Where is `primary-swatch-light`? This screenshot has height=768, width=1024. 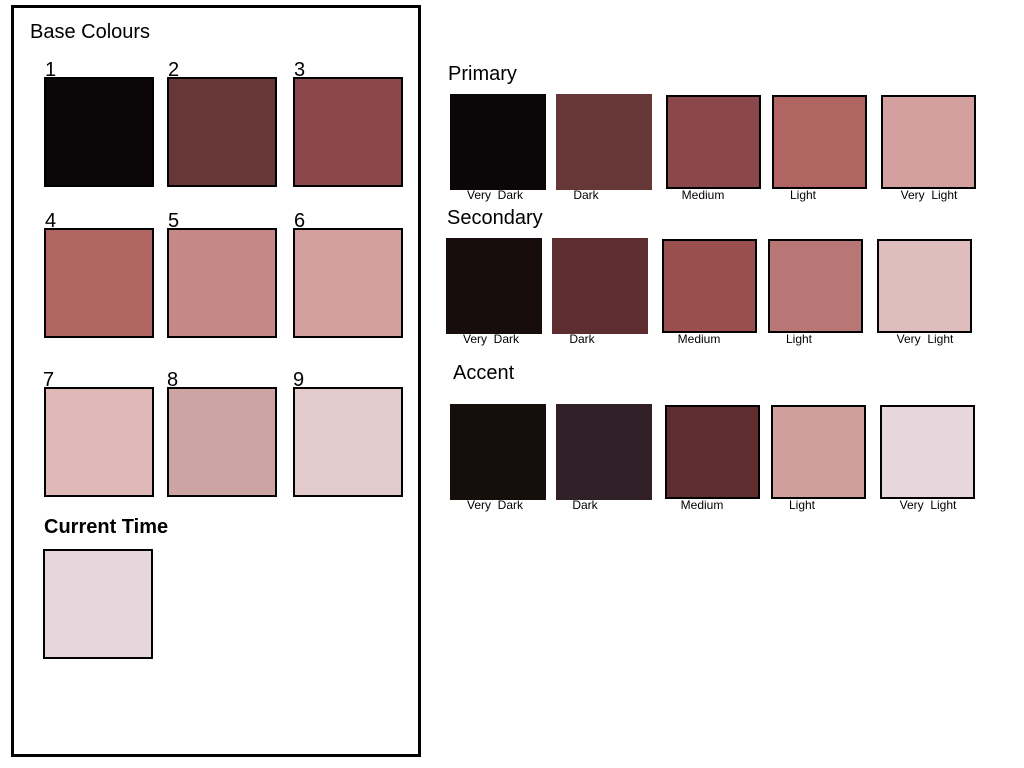
primary-swatch-light is located at coordinates (819, 142).